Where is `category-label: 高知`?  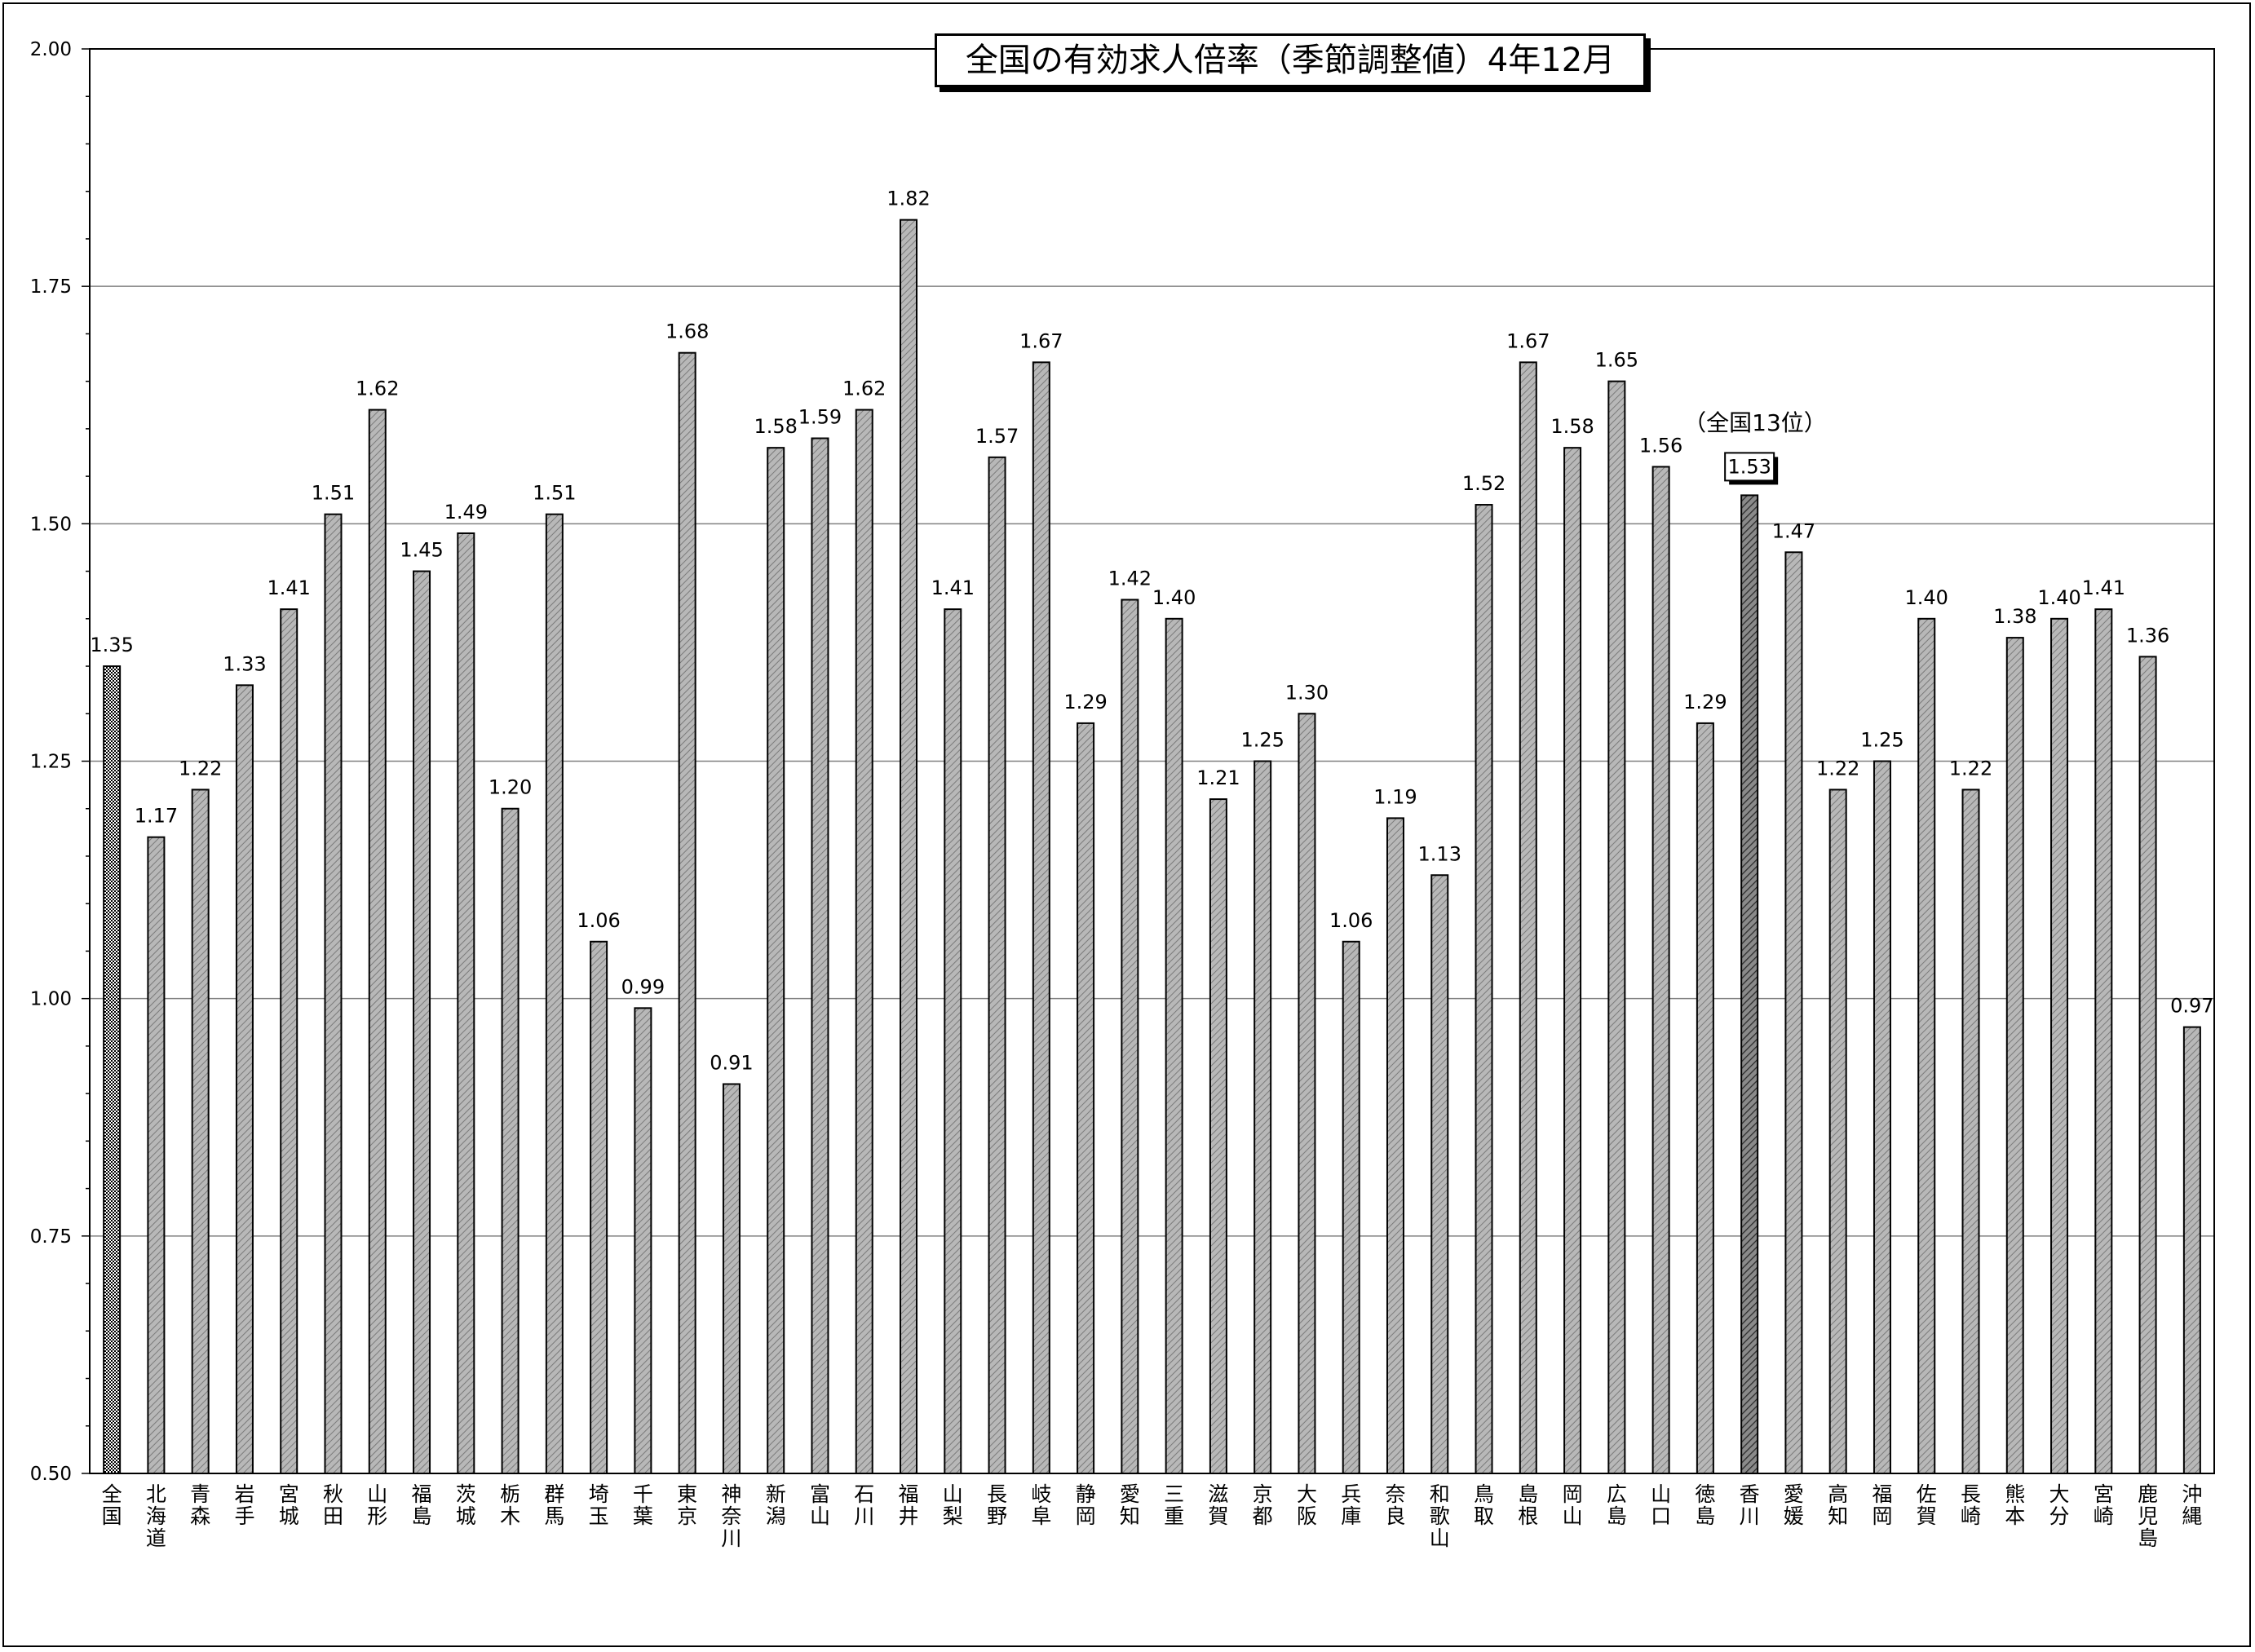 category-label: 高知 is located at coordinates (1838, 1505).